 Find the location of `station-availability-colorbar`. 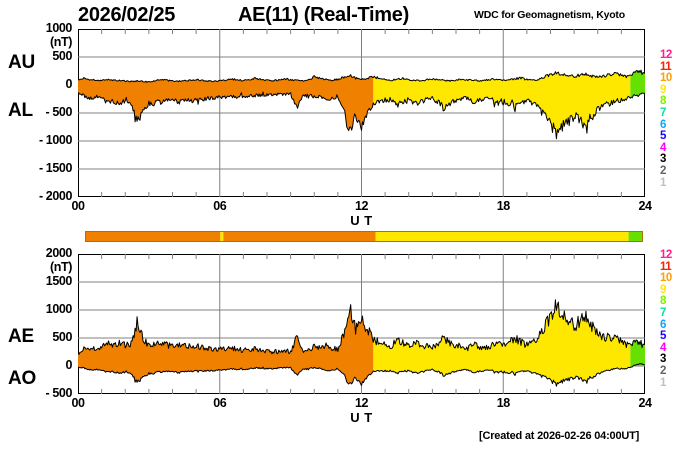

station-availability-colorbar is located at coordinates (364, 236).